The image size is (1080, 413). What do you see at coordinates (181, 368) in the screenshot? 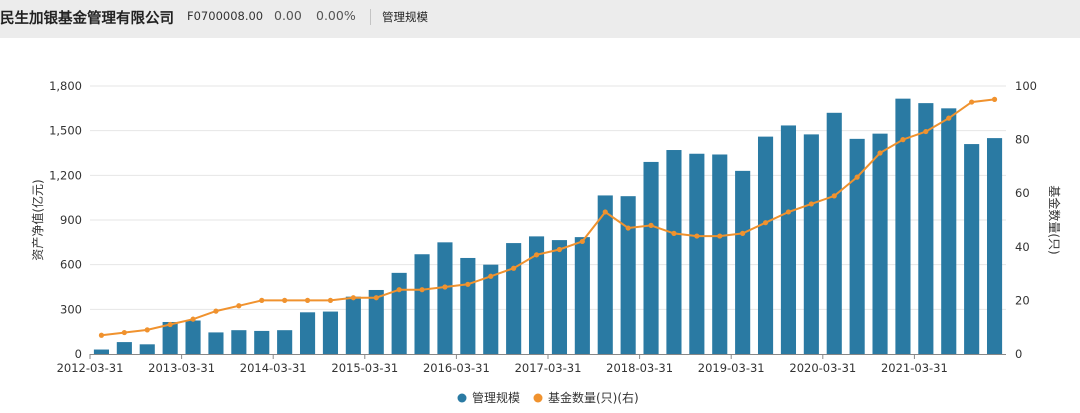
I see `x-tick-label: 2013-03-31` at bounding box center [181, 368].